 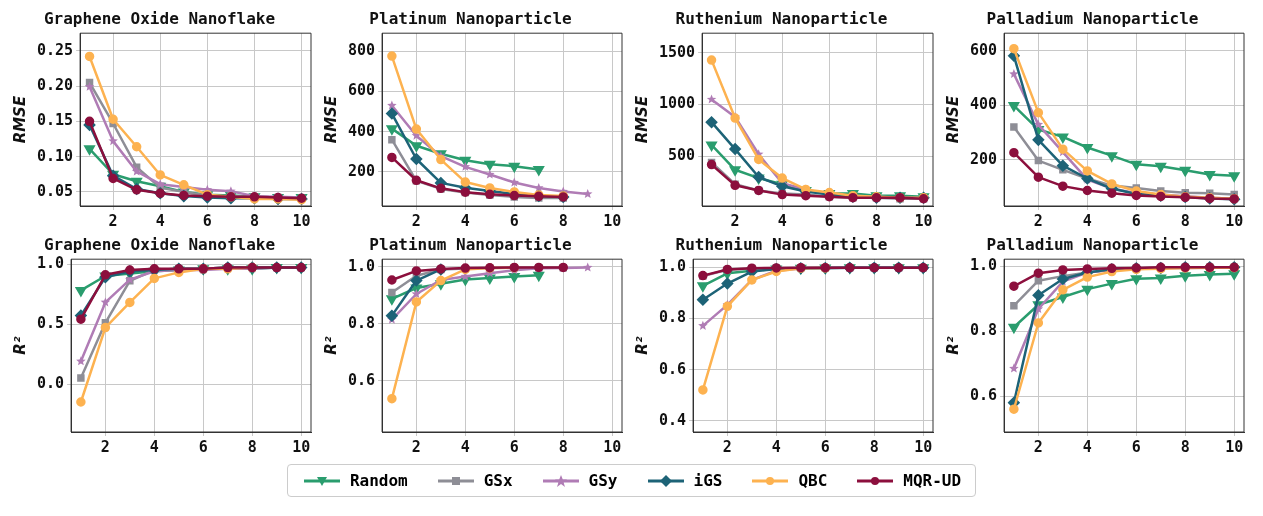 What do you see at coordinates (682, 155) in the screenshot?
I see `y-tick-label: 500` at bounding box center [682, 155].